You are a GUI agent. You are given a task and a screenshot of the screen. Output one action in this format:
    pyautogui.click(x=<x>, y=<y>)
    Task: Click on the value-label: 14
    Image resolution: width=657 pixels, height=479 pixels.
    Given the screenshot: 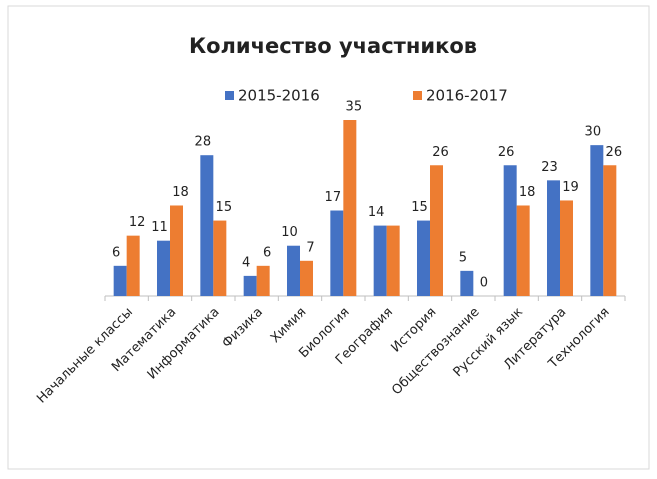 What is the action you would take?
    pyautogui.click(x=376, y=212)
    